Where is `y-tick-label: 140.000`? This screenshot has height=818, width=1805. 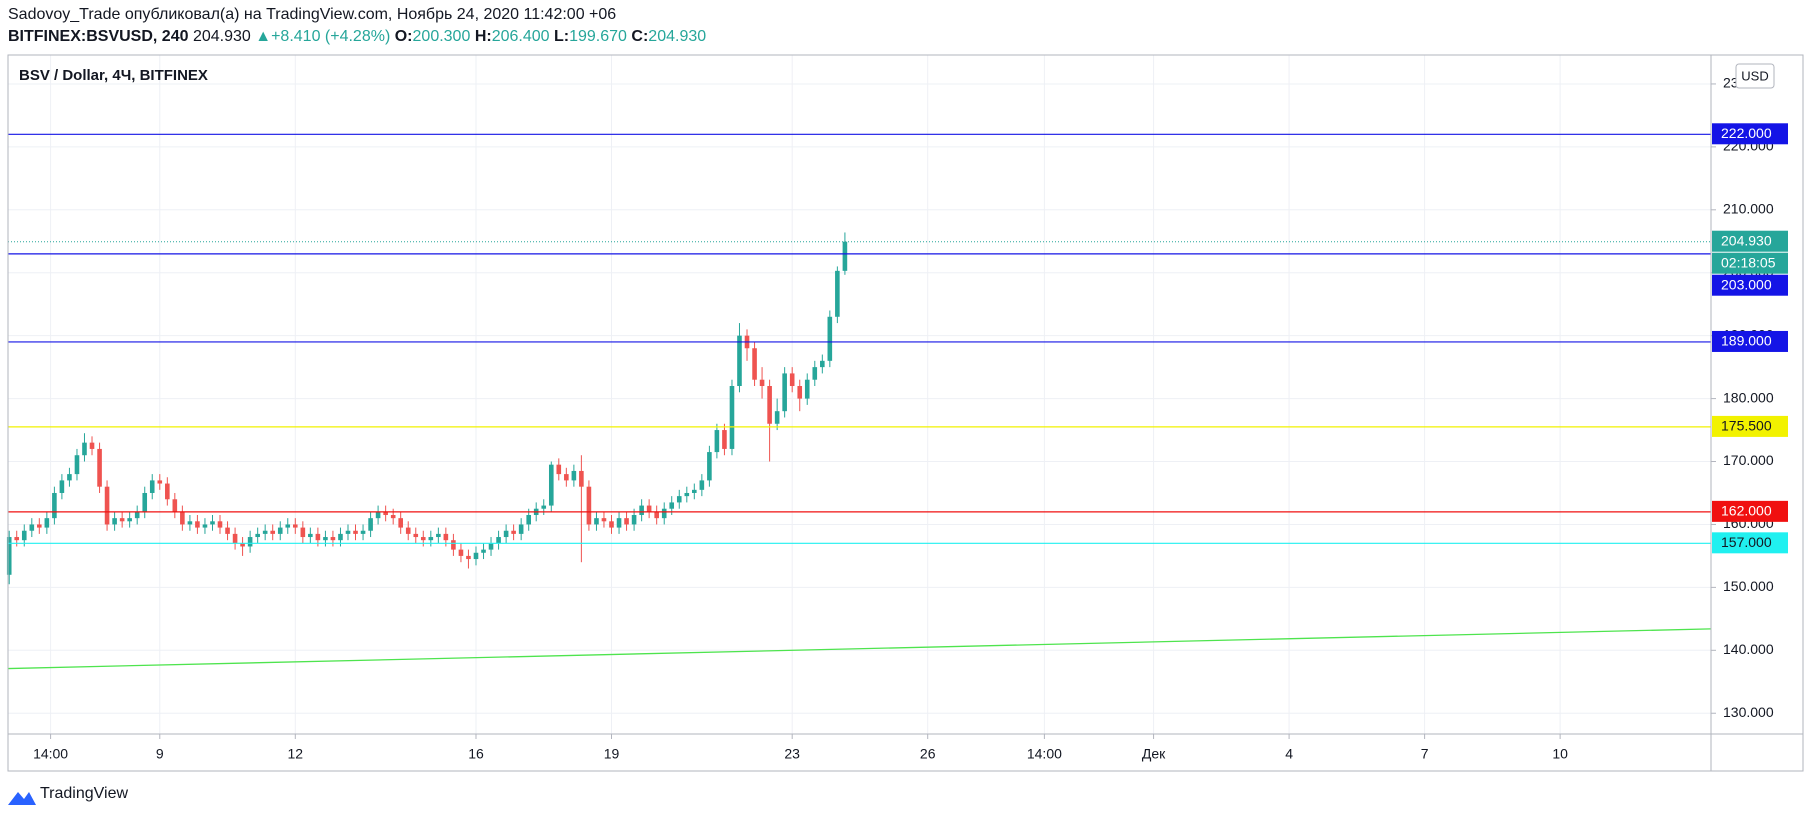 y-tick-label: 140.000 is located at coordinates (1748, 649).